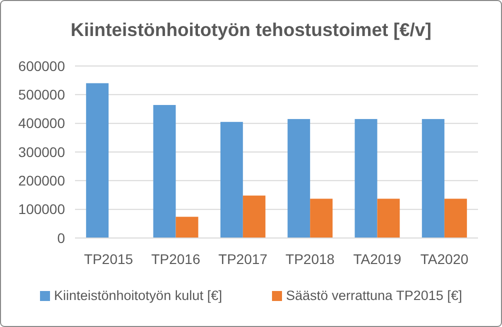 The image size is (502, 327). Describe the element at coordinates (42, 123) in the screenshot. I see `y-tick-label: 400000` at that location.